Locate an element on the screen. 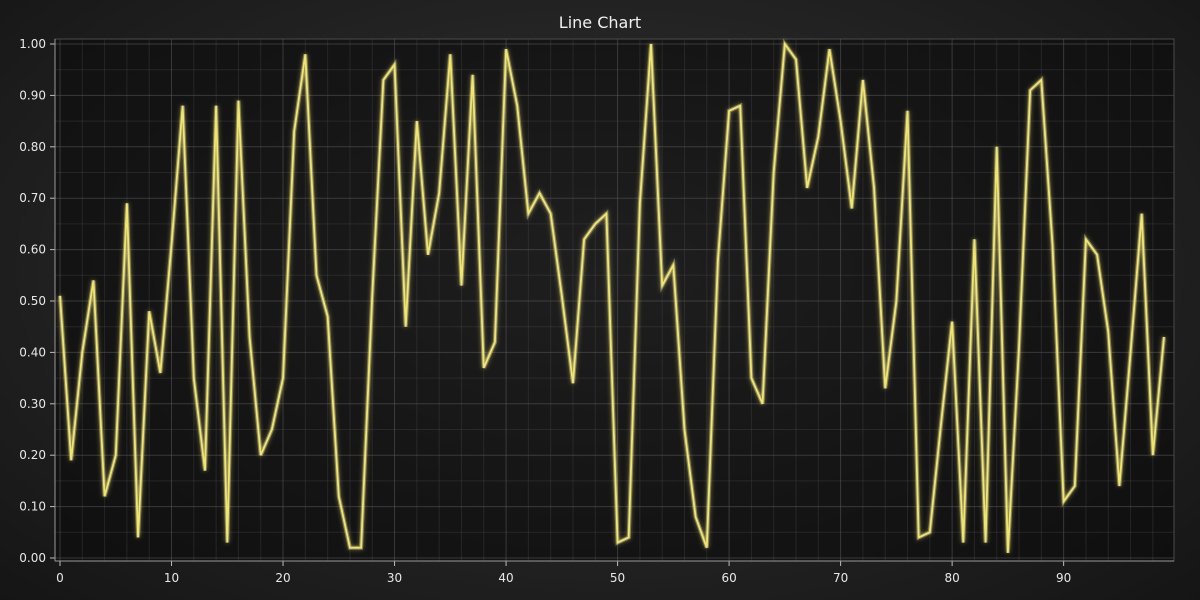 This screenshot has width=1200, height=600. chart-title: Line Chart is located at coordinates (600, 22).